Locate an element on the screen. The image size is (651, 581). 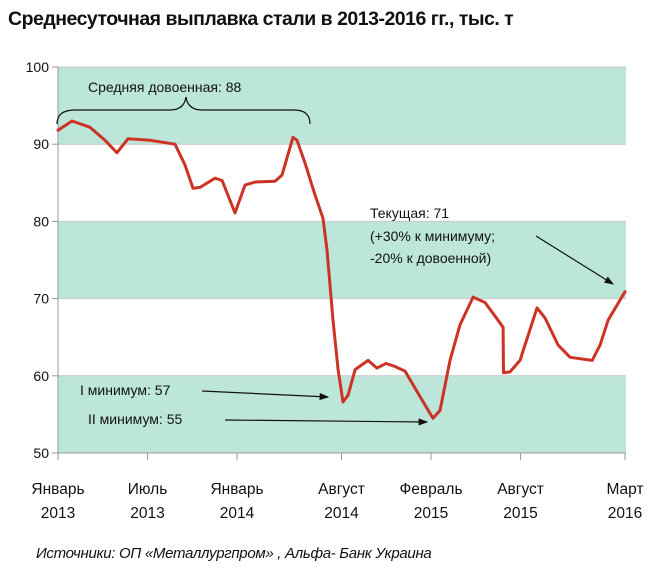
arrow-min1 is located at coordinates (265, 395).